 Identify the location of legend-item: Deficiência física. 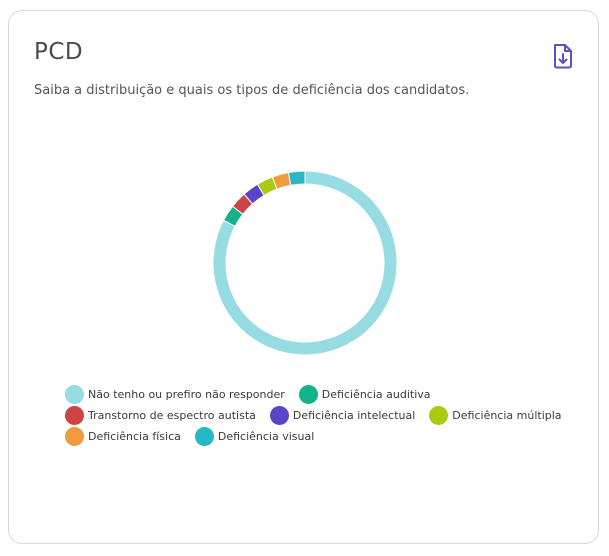
(123, 436).